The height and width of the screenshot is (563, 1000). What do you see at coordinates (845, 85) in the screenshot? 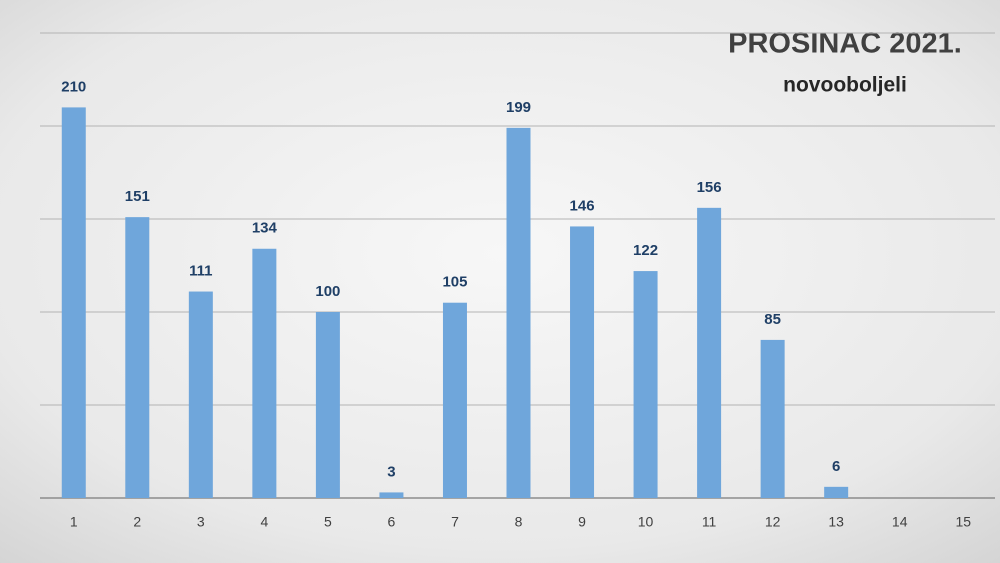
I see `chart-subtitle: novooboljeli` at bounding box center [845, 85].